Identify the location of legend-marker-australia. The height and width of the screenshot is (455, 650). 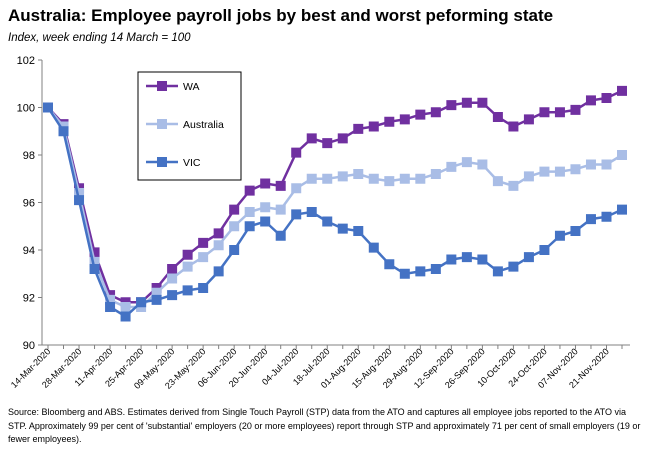
(162, 124).